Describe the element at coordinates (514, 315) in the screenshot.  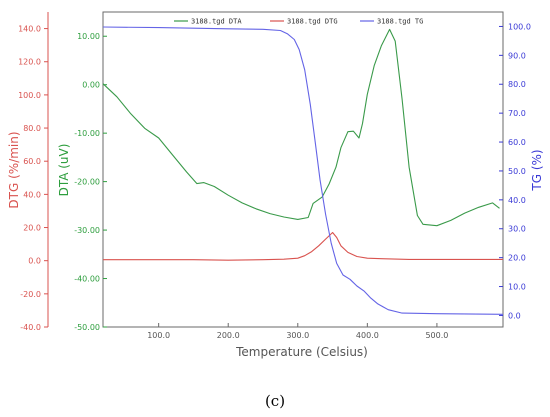
I see `tg-tick-label: 0.0` at that location.